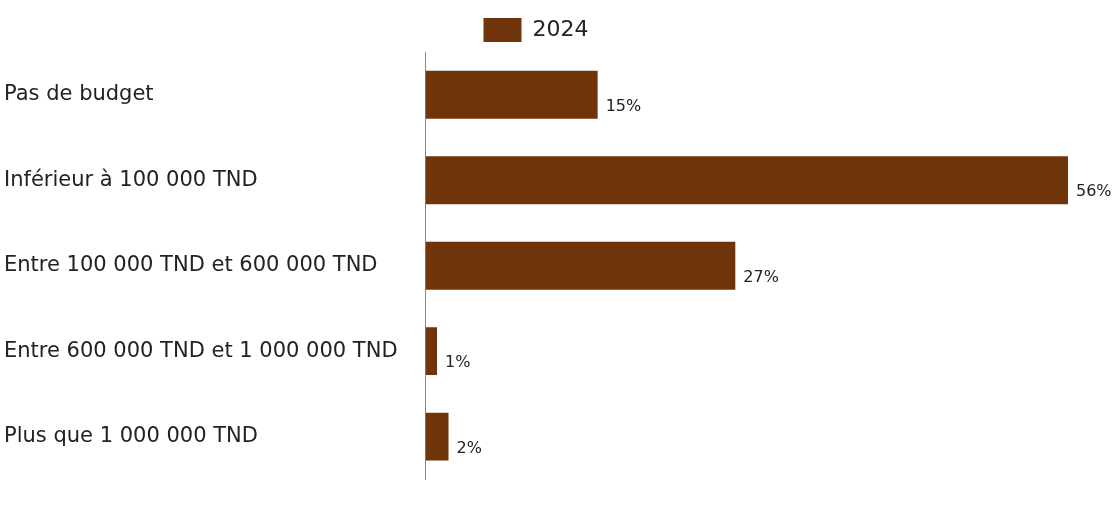 Image resolution: width=1118 pixels, height=506 pixels. I want to click on y-tick-label: Inférieur à 100 000 TND, so click(131, 178).